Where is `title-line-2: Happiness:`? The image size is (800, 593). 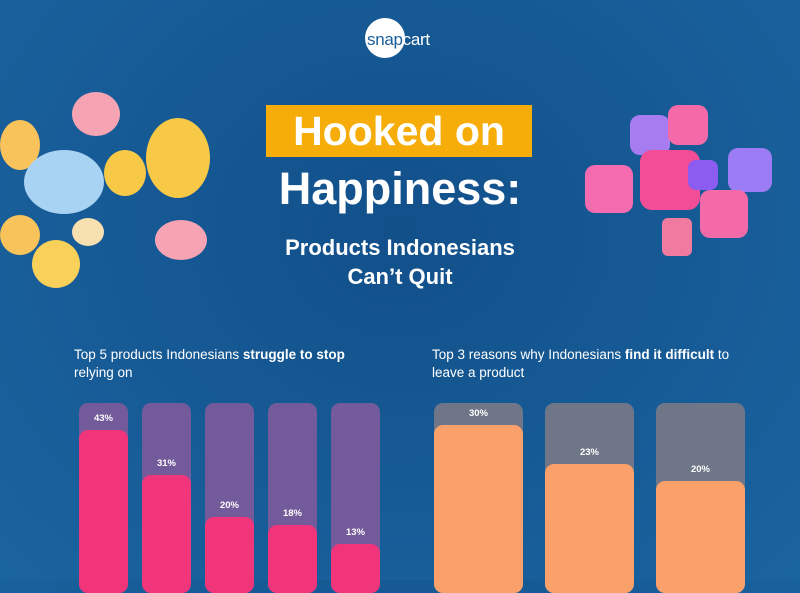 title-line-2: Happiness: is located at coordinates (400, 188).